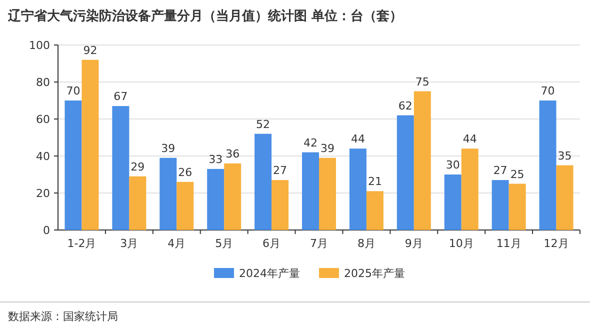  I want to click on data-label: 21, so click(375, 181).